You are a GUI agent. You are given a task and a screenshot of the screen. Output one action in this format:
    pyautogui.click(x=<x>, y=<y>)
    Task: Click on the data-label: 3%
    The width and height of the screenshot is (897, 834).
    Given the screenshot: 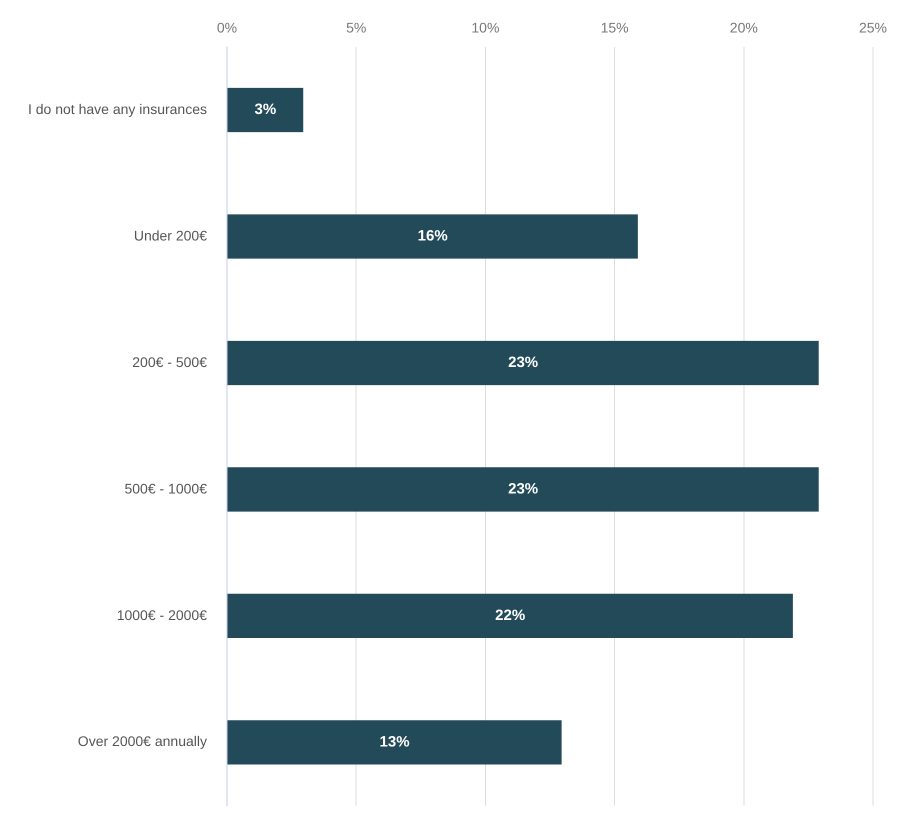 What is the action you would take?
    pyautogui.click(x=265, y=109)
    